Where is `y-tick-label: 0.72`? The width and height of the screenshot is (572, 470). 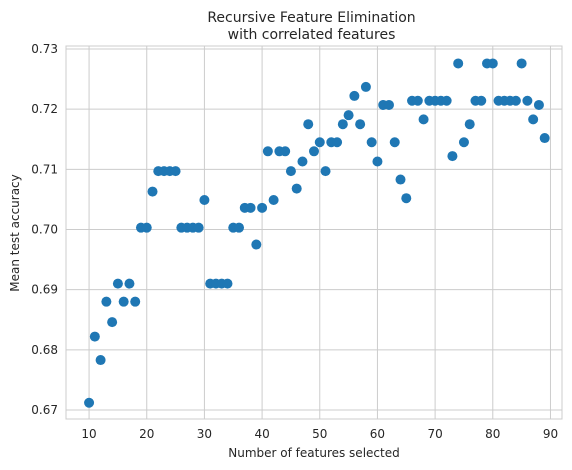
y-tick-label: 0.72 is located at coordinates (44, 109).